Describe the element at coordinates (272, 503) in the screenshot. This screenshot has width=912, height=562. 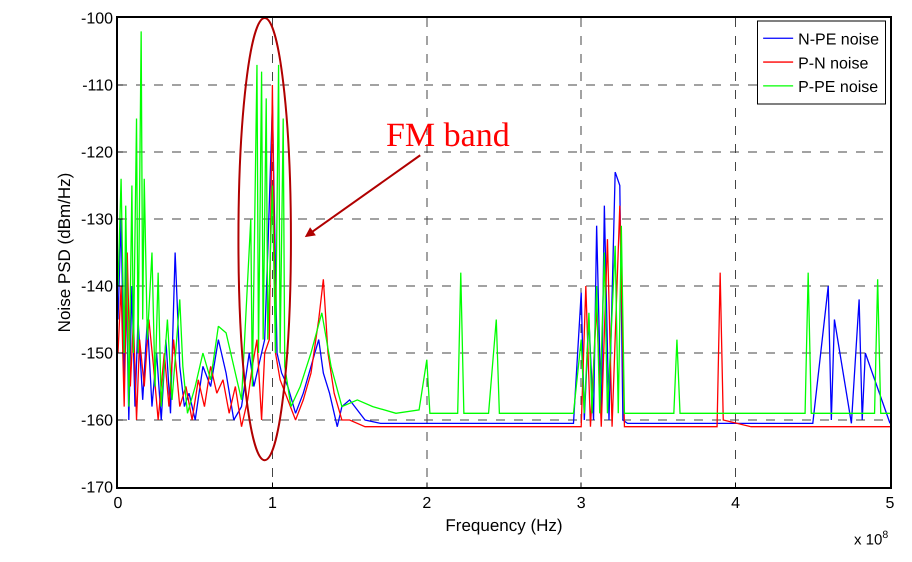
I see `x-tick-label: 1` at that location.